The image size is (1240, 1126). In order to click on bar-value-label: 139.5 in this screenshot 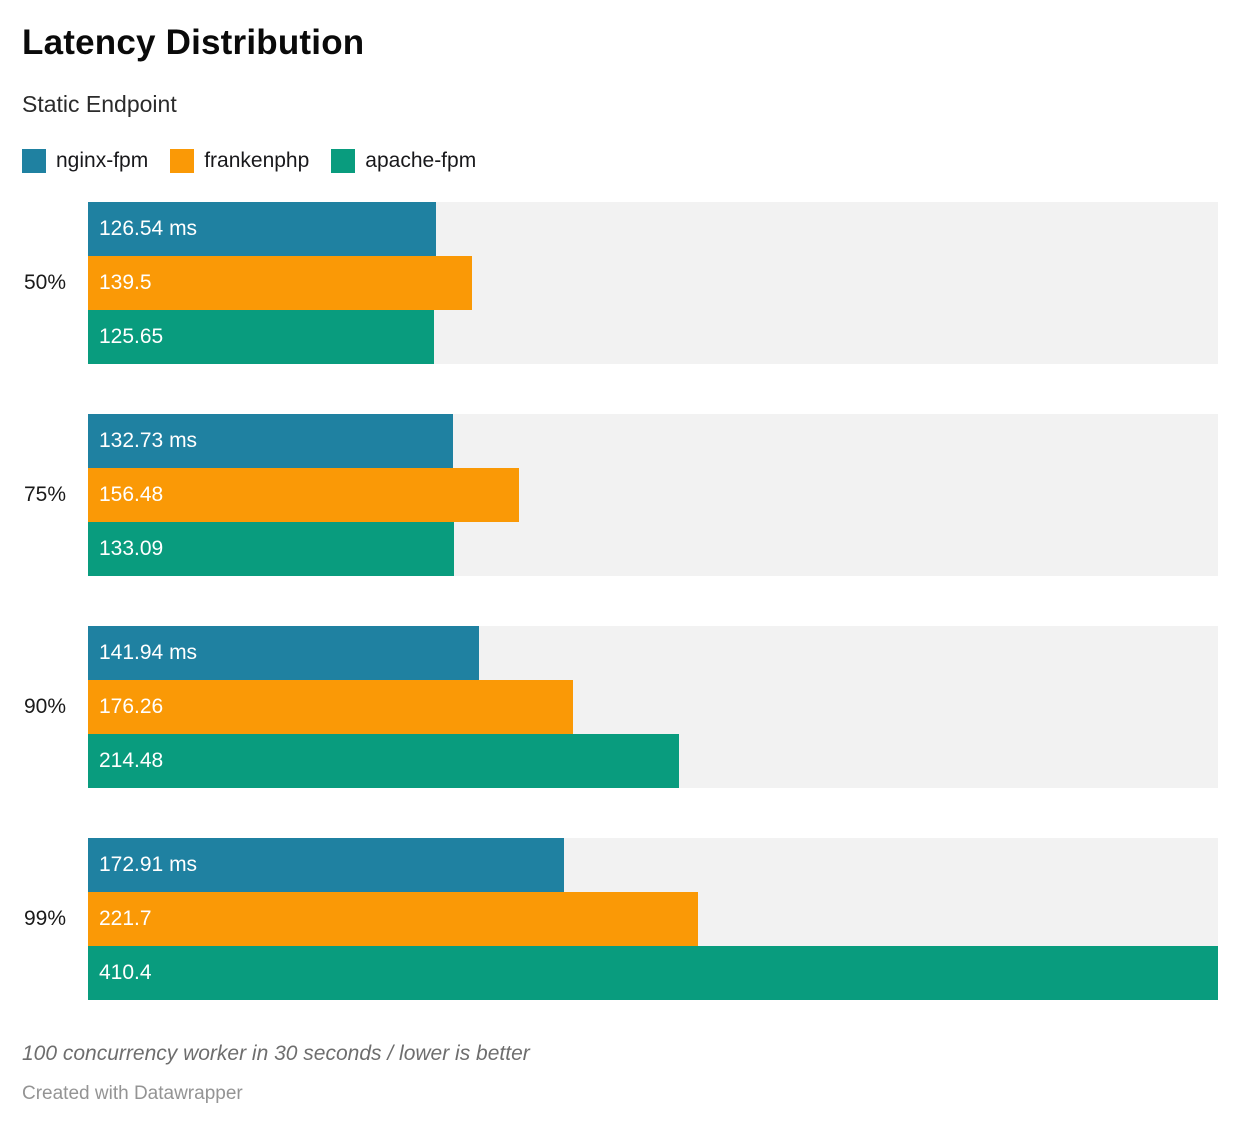, I will do `click(125, 282)`.